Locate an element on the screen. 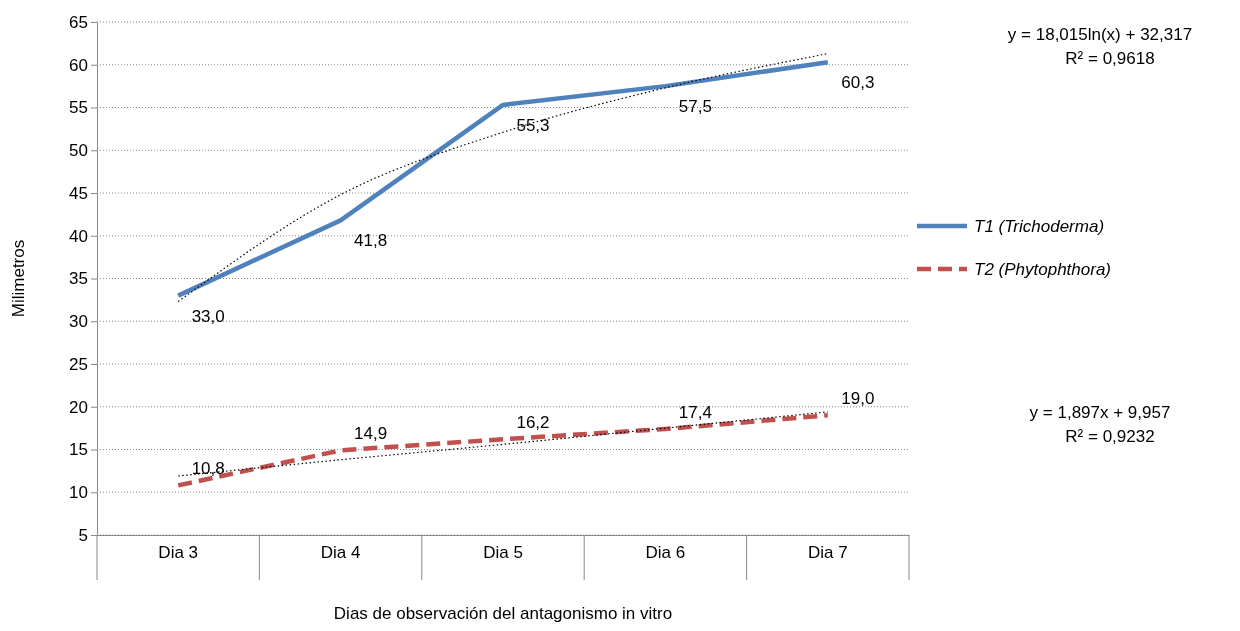 This screenshot has width=1240, height=631. y-tick-label: 15 is located at coordinates (78, 450).